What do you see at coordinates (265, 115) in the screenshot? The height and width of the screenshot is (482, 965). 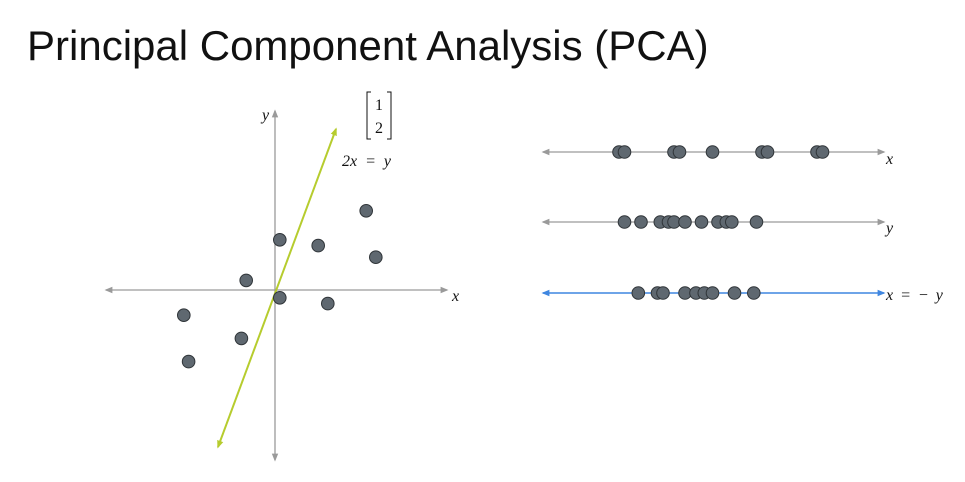 I see `scatter-y-axis-label: y` at bounding box center [265, 115].